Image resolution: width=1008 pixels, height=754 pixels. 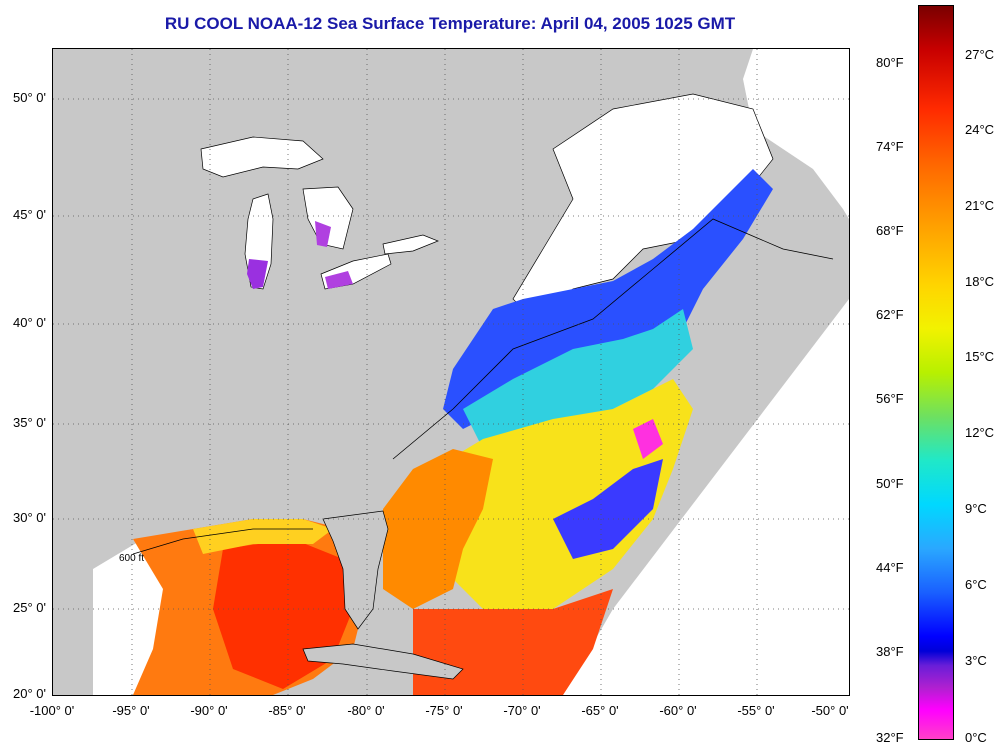 What do you see at coordinates (678, 710) in the screenshot?
I see `lon-label-60: -60° 0'` at bounding box center [678, 710].